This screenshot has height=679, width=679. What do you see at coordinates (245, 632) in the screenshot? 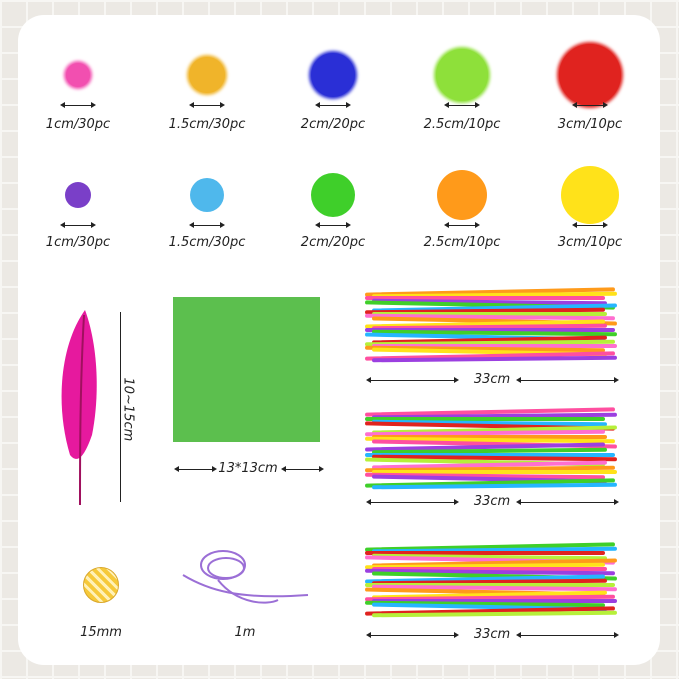
I see `cord-length-label: 1m` at bounding box center [245, 632].